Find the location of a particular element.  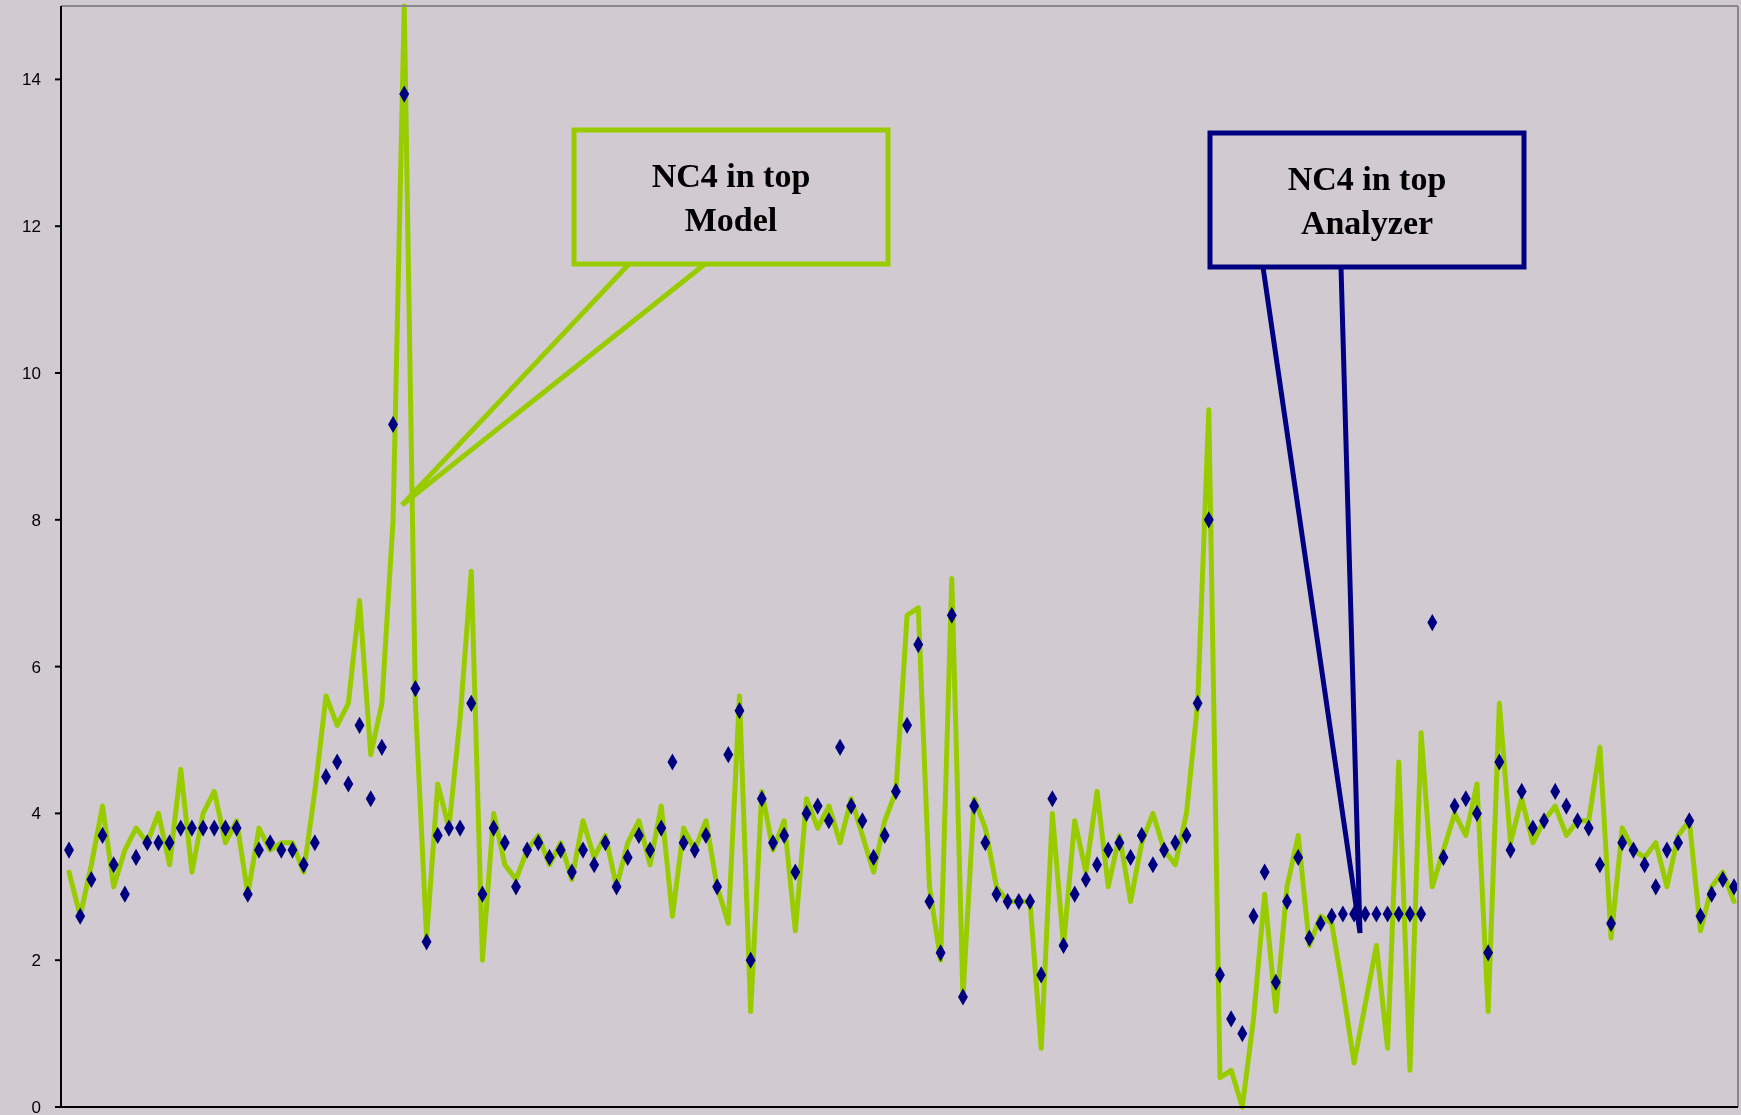

annotation: NC4 in top Model is located at coordinates (731, 197).